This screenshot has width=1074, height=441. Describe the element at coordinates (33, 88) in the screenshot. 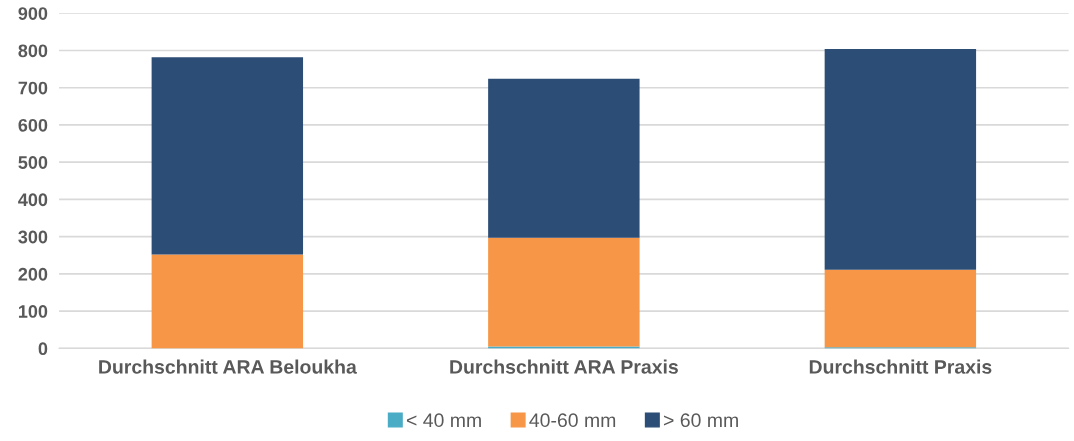

I see `y-tick-label: 700` at that location.